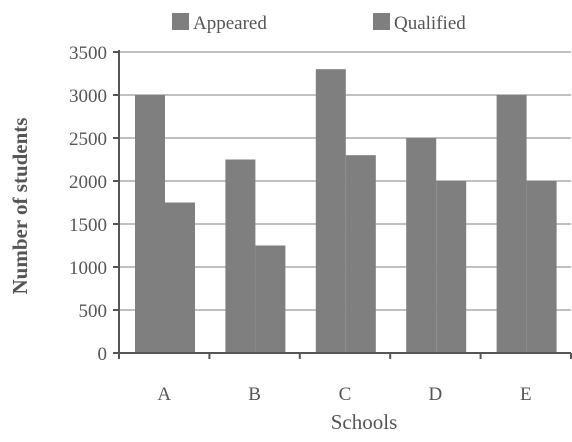 The height and width of the screenshot is (442, 572). I want to click on y-axis-title: Number of students, so click(20, 206).